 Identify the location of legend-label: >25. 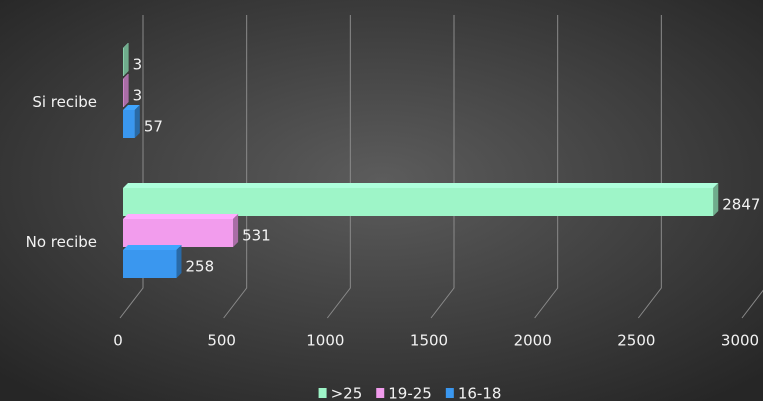
(347, 393).